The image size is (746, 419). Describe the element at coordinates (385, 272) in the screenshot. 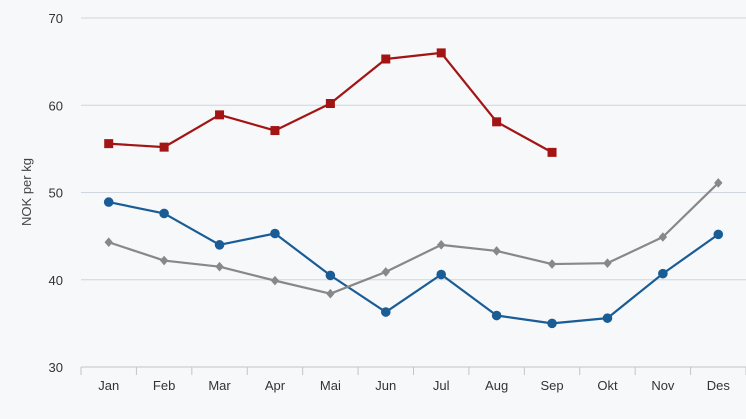

I see `series-3-point-jun` at that location.